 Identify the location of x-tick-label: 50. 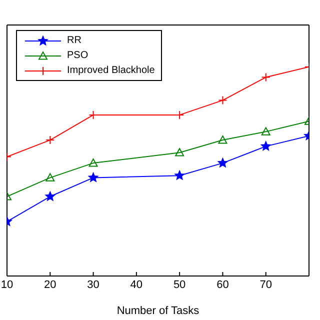
(179, 284).